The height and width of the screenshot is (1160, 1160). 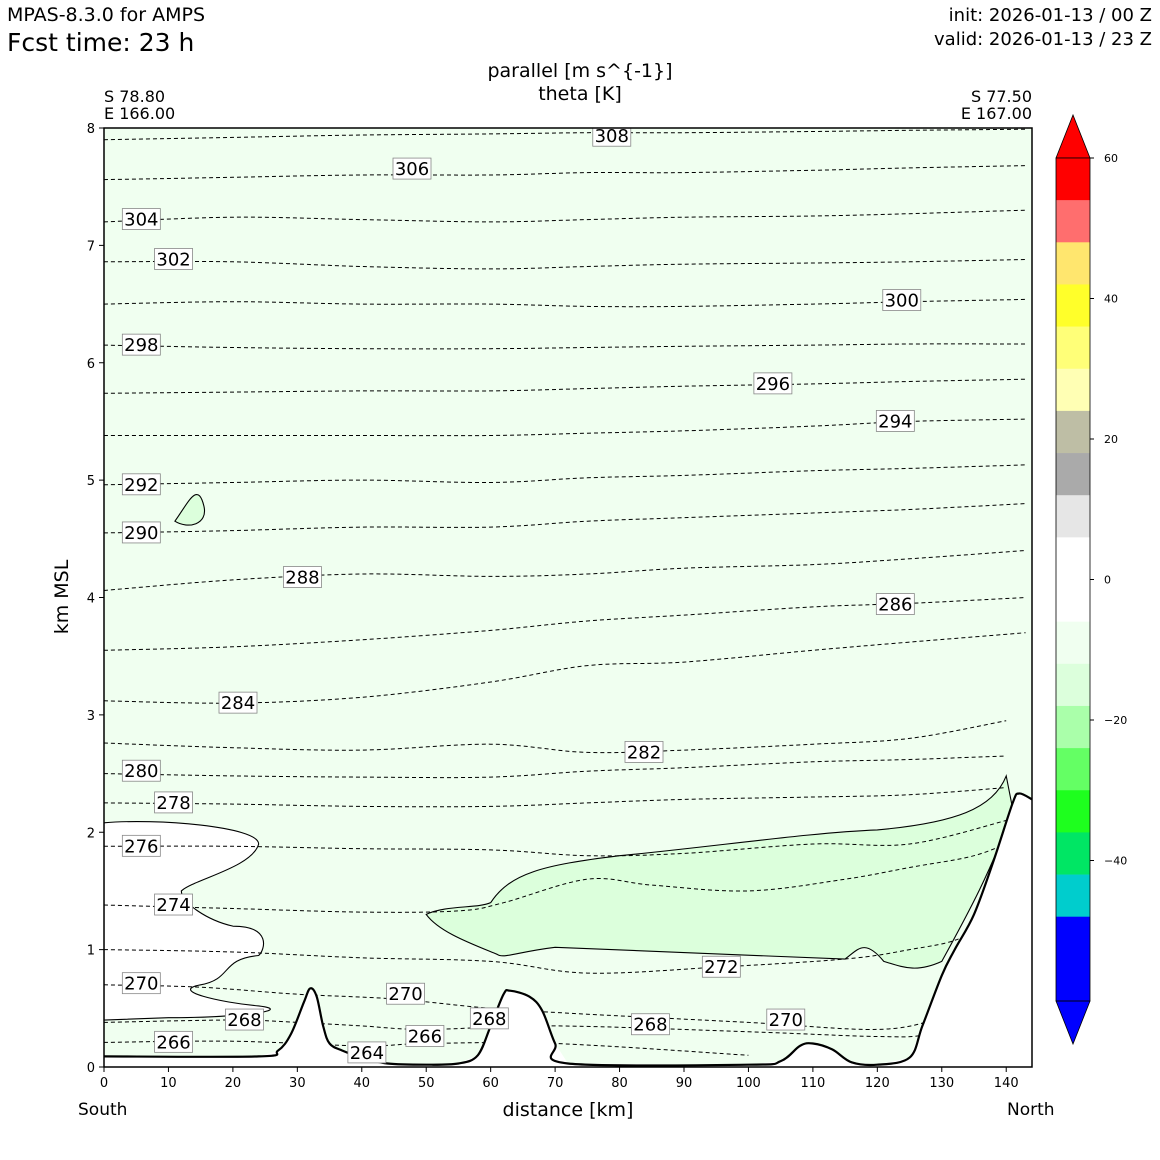 I want to click on x-tick-label: 100, so click(x=748, y=1083).